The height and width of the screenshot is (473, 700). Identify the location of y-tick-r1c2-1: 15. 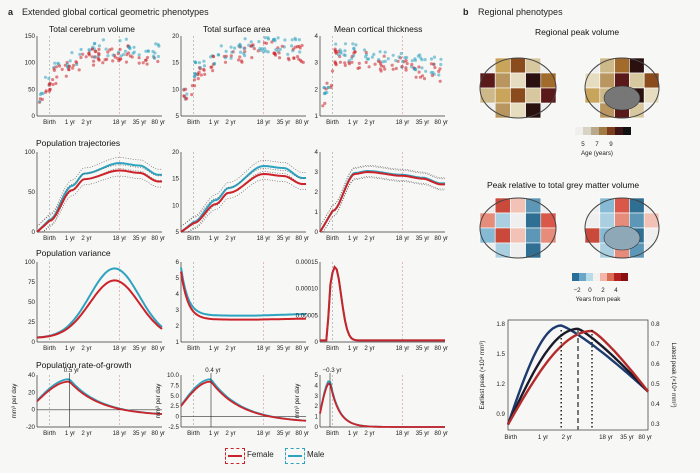
(175, 63).